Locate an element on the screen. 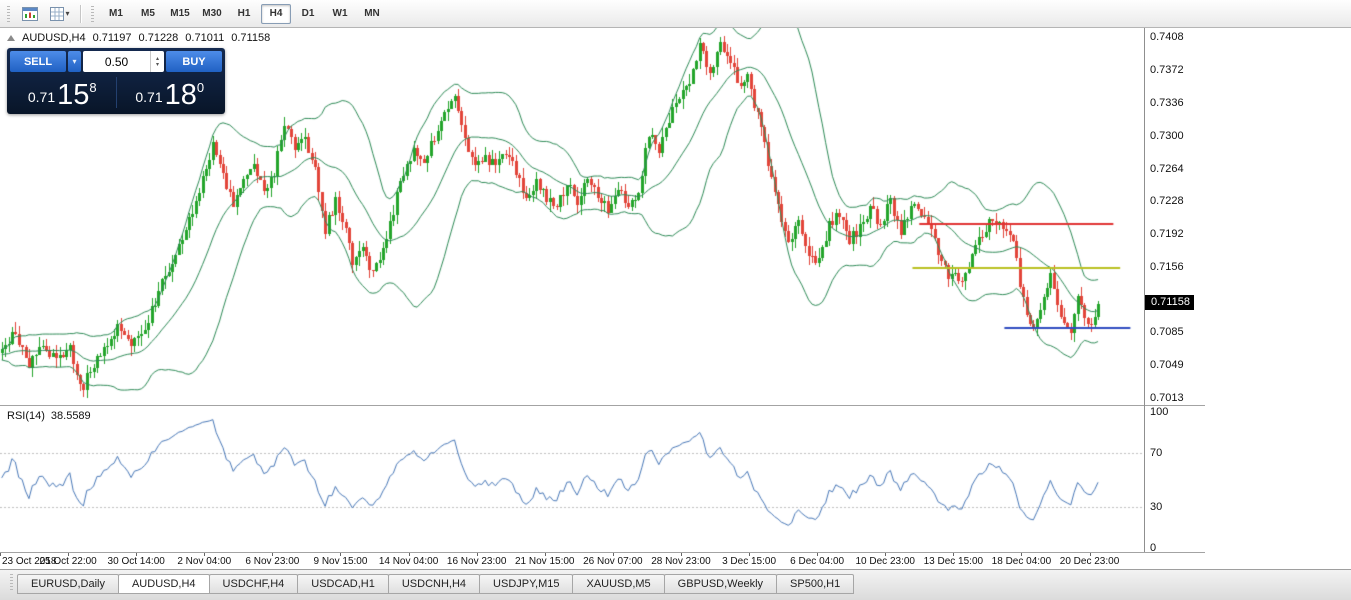 This screenshot has height=600, width=1351. rsi-axis-label: 30 is located at coordinates (1156, 507).